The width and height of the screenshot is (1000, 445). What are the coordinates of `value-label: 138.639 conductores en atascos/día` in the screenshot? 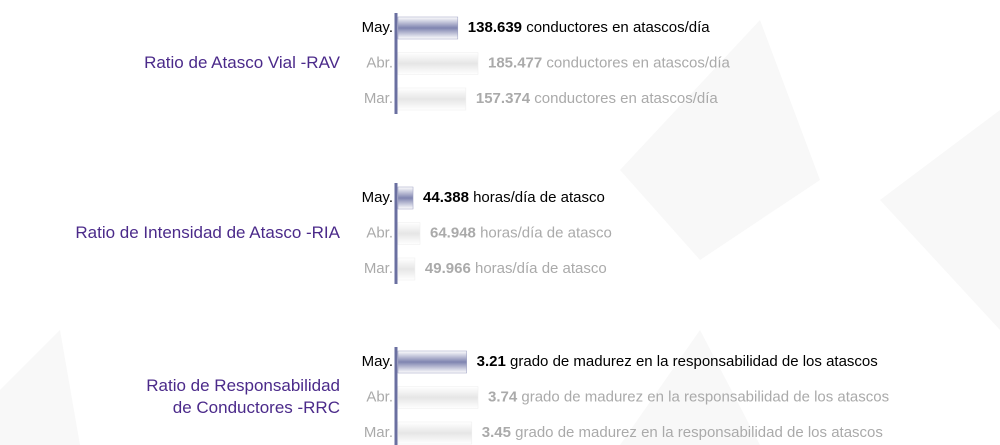 It's located at (589, 27).